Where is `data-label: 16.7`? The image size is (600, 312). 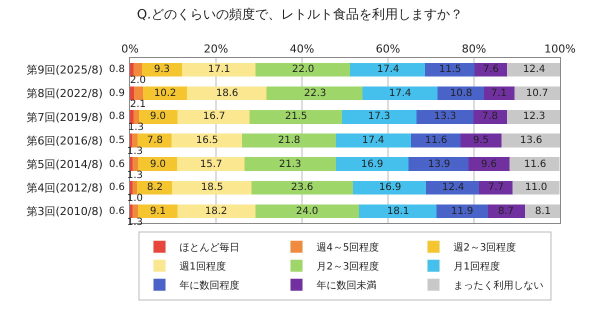 data-label: 16.7 is located at coordinates (214, 116).